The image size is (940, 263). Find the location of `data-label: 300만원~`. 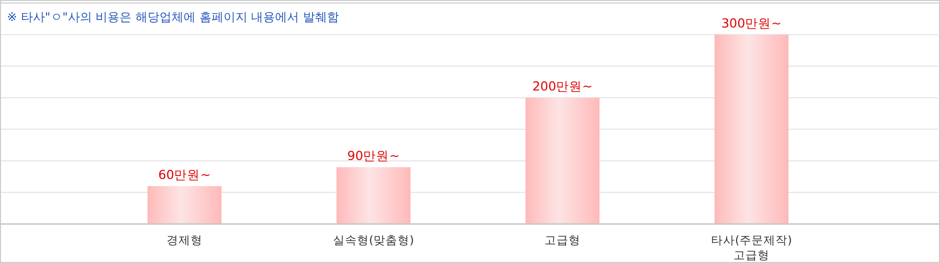

data-label: 300만원~ is located at coordinates (751, 23).